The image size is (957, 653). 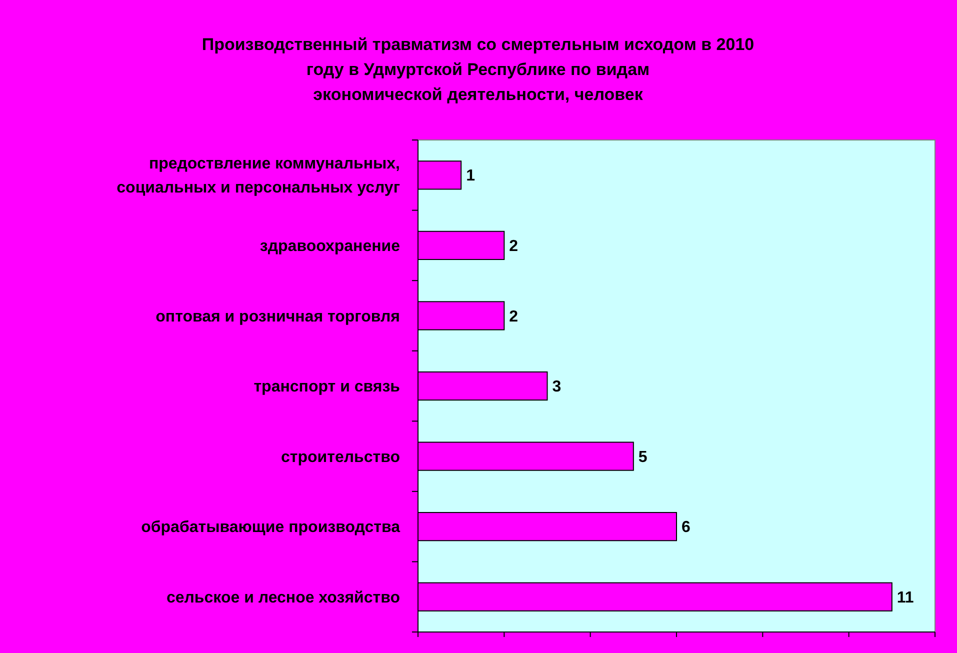 I want to click on y-tick-label: строительство, so click(x=340, y=457).